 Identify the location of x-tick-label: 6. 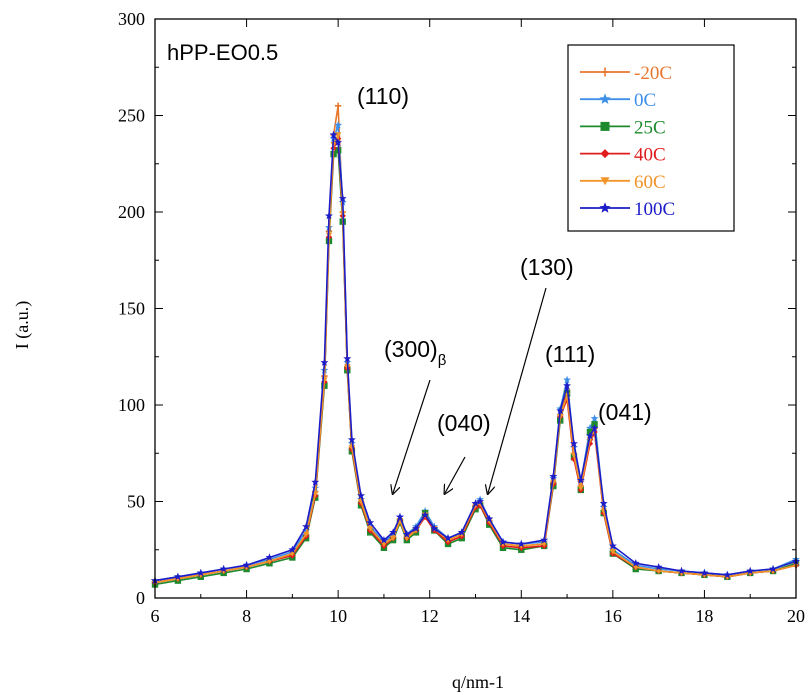
(155, 616).